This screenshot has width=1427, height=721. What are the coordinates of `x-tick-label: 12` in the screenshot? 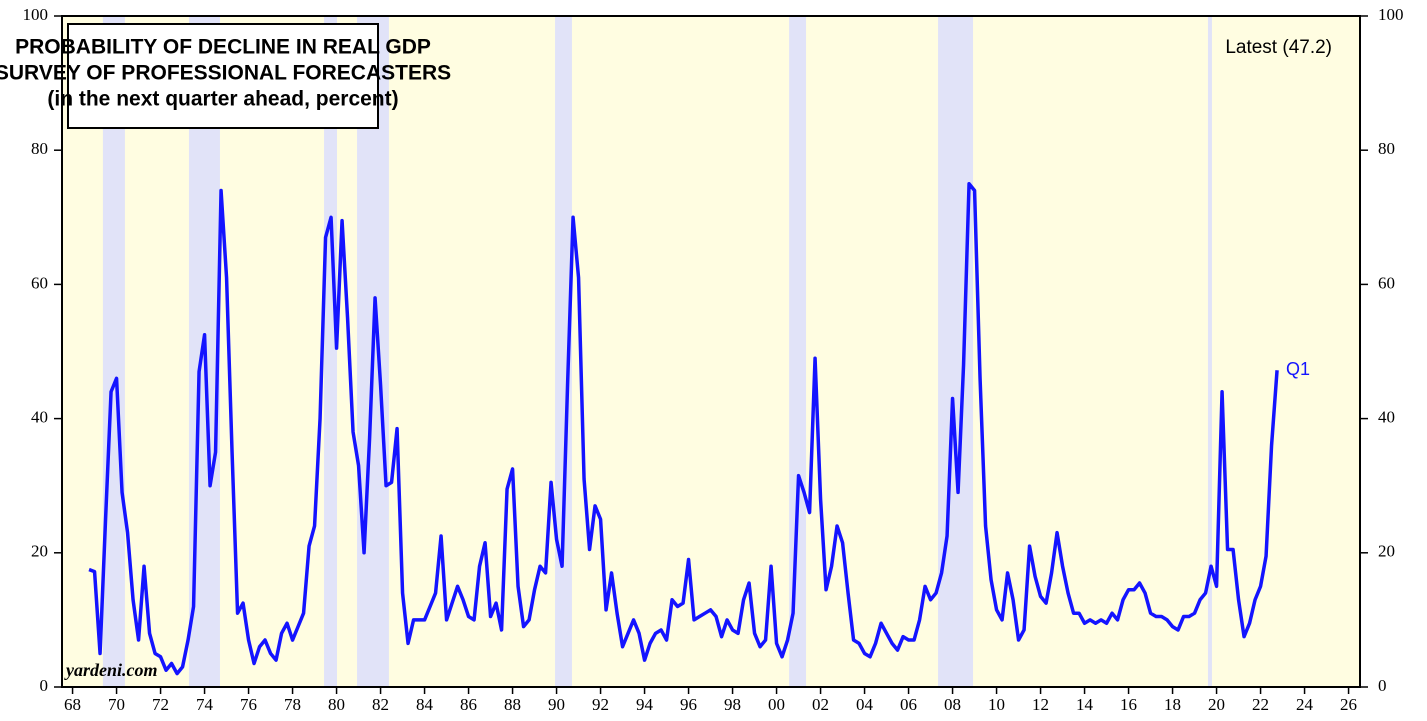 It's located at (1040, 704).